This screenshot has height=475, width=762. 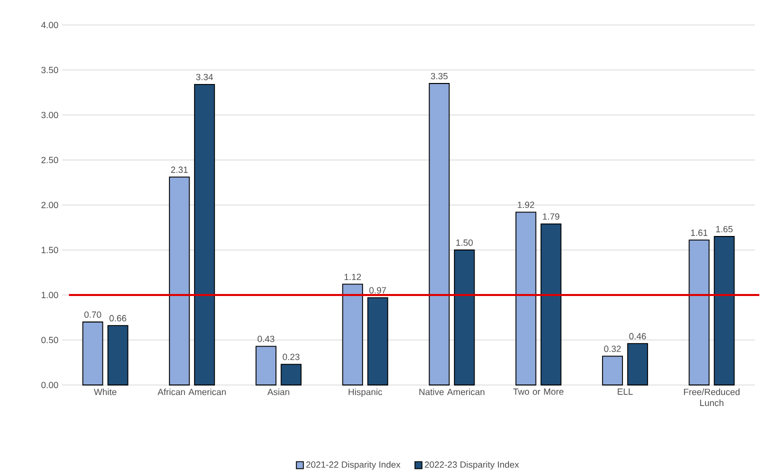 What do you see at coordinates (49, 205) in the screenshot?
I see `y-tick-label: 2.00` at bounding box center [49, 205].